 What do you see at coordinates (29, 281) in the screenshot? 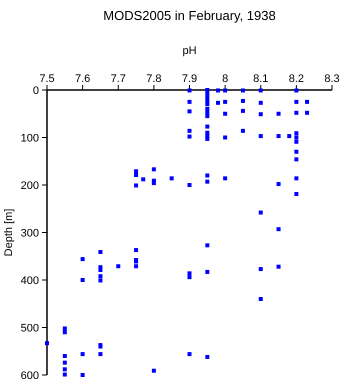
I see `y-tick-label: 400` at bounding box center [29, 281].